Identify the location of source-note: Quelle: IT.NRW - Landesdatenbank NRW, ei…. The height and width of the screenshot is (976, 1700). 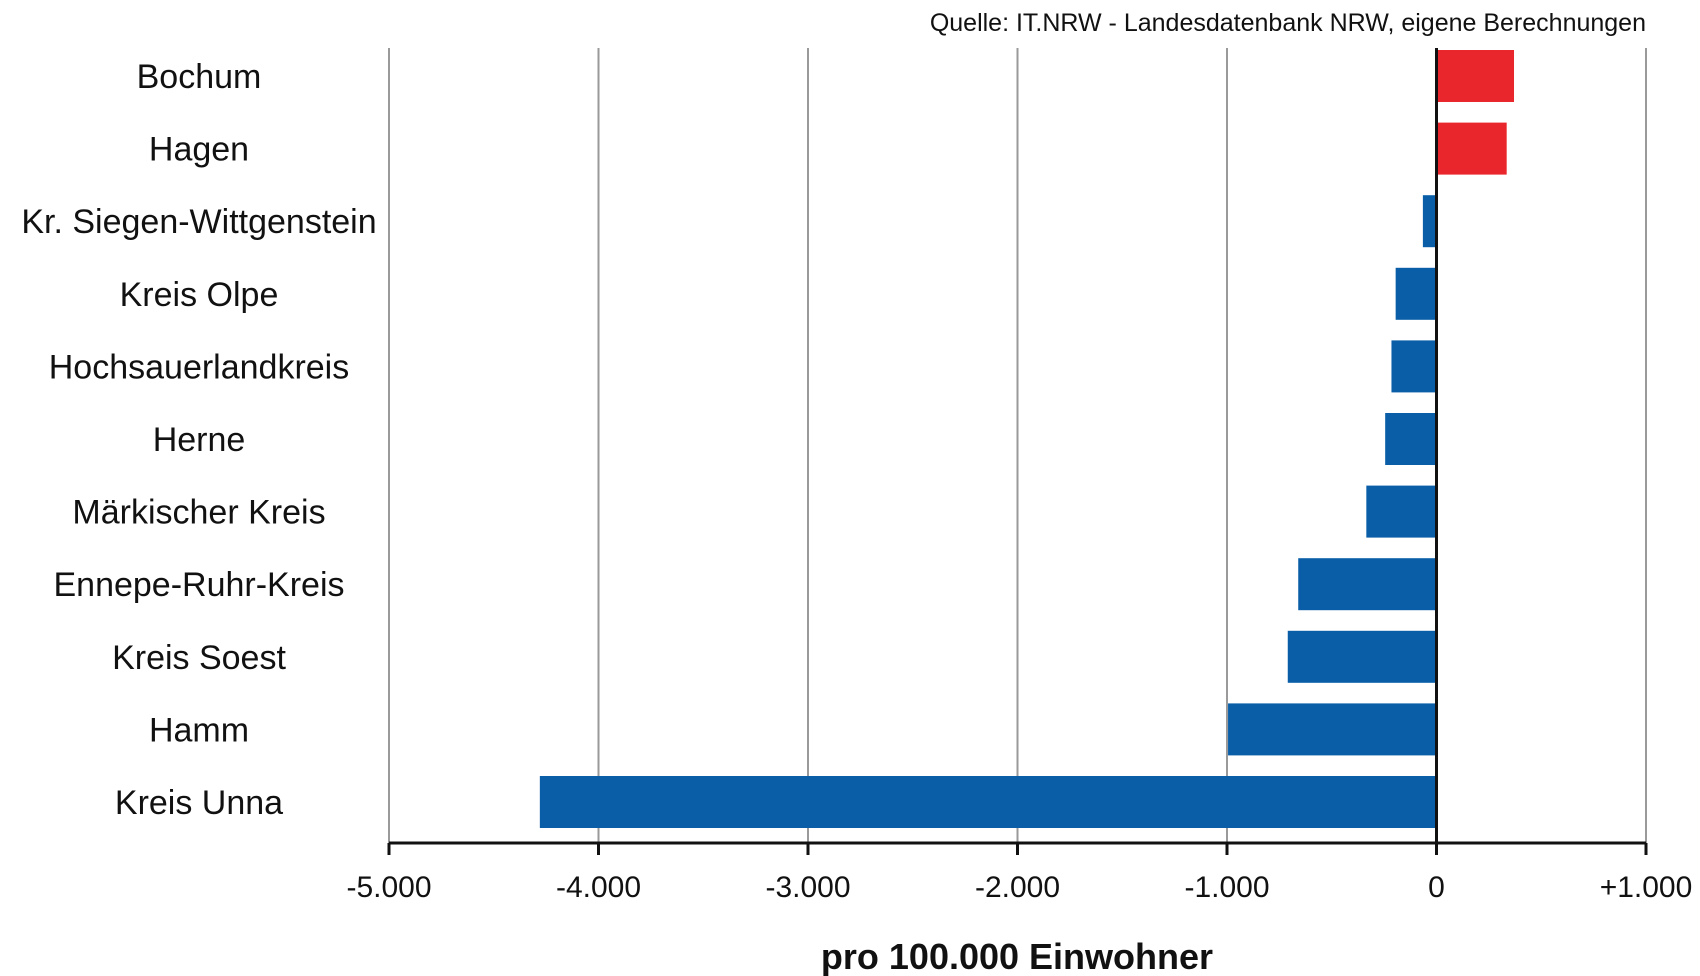
(1288, 23).